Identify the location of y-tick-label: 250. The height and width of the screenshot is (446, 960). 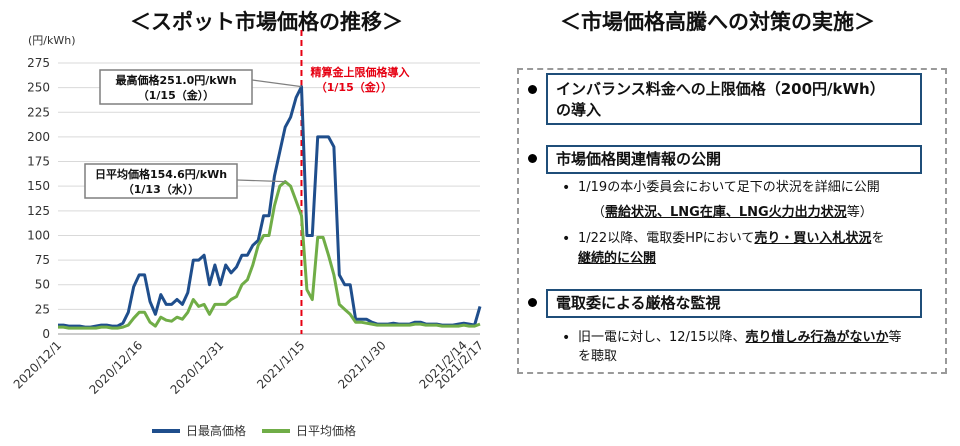
(38, 88).